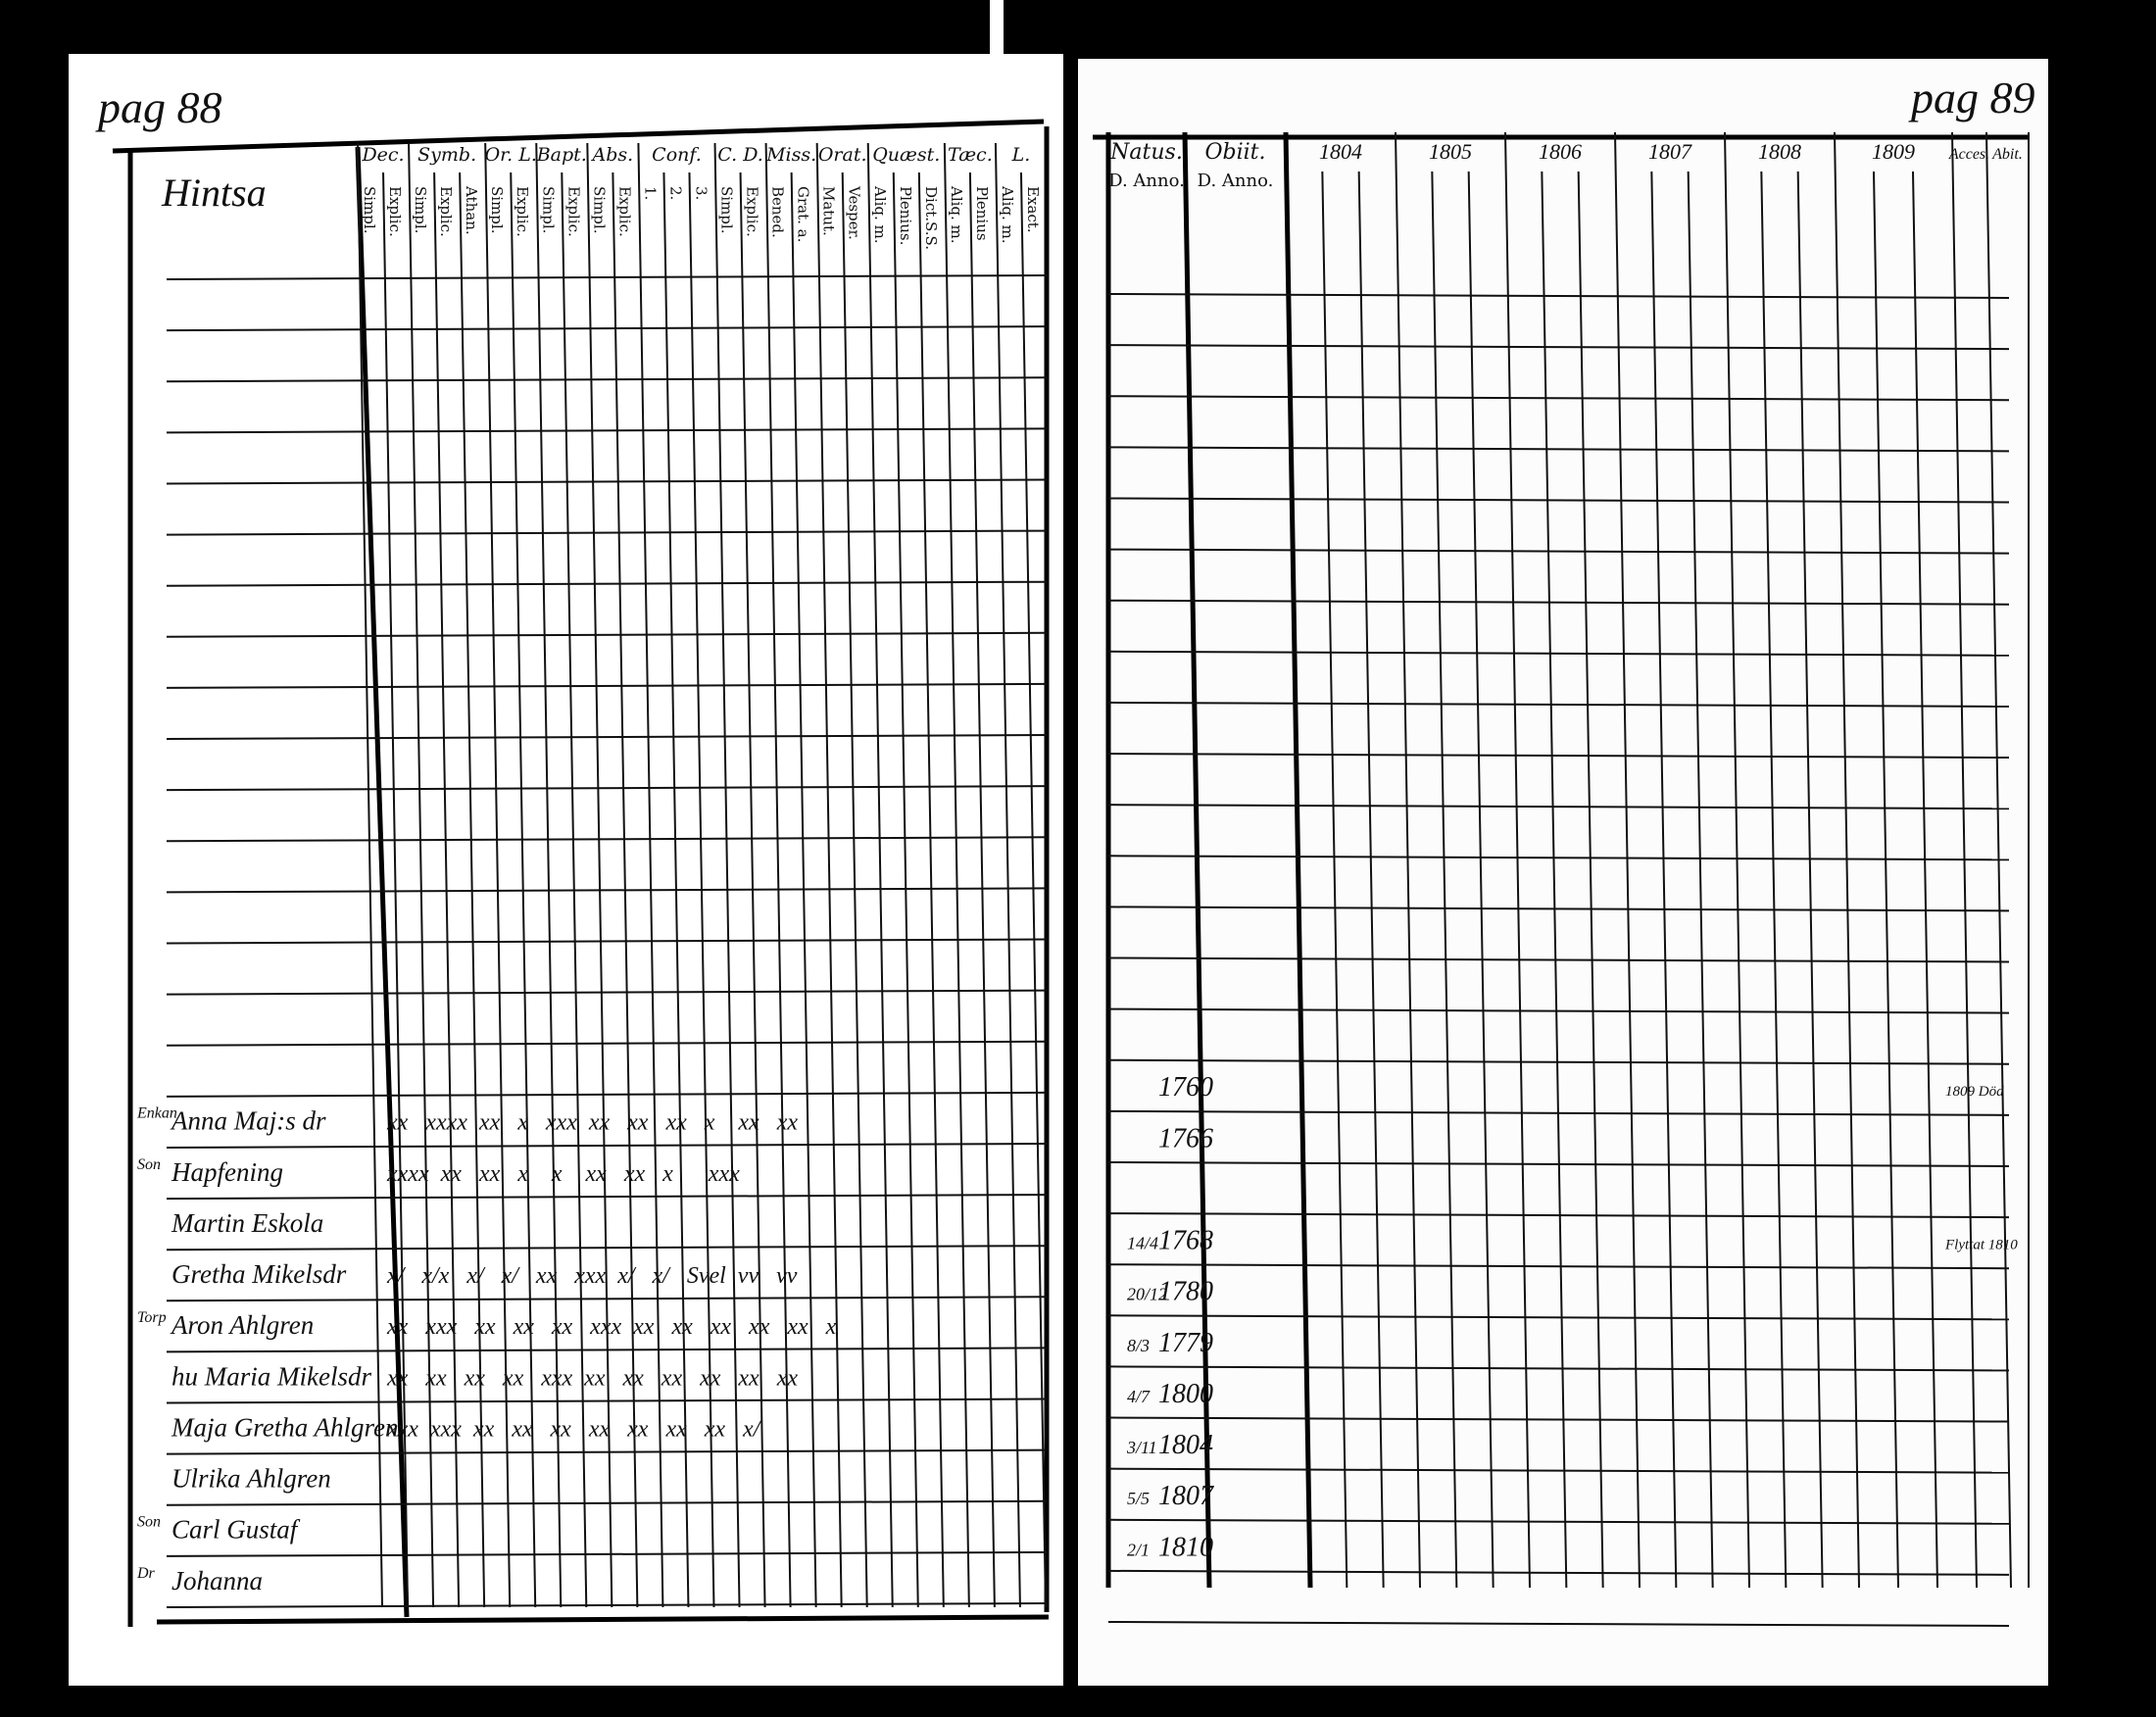 This screenshot has height=1717, width=2156. What do you see at coordinates (149, 1523) in the screenshot?
I see `row-prefix: Son` at bounding box center [149, 1523].